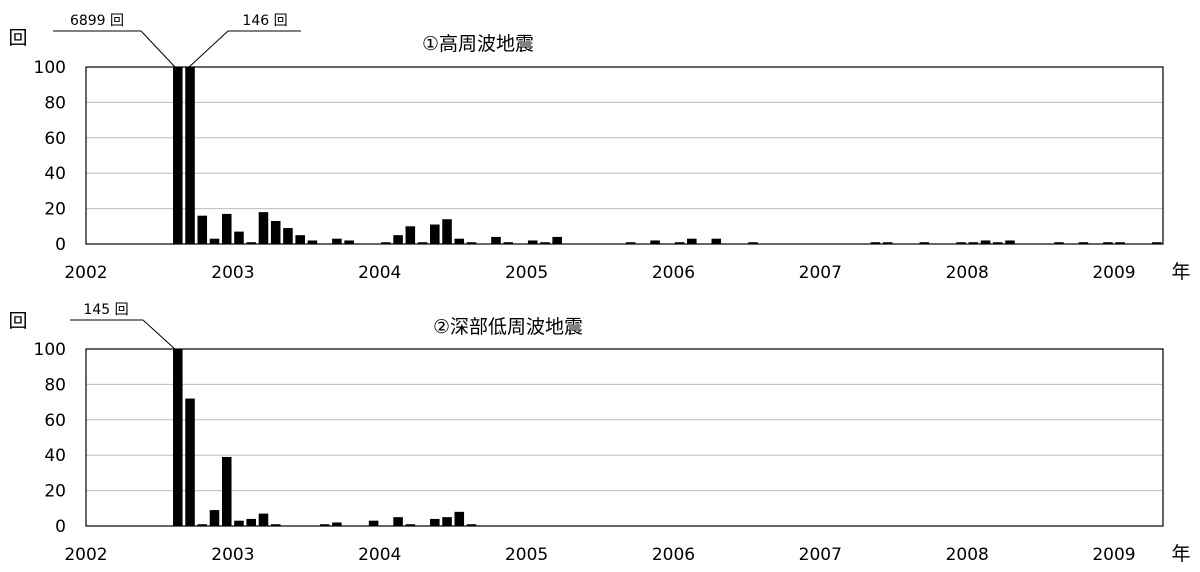 The image size is (1200, 572). What do you see at coordinates (325, 437) in the screenshot?
I see `bar-series` at bounding box center [325, 437].